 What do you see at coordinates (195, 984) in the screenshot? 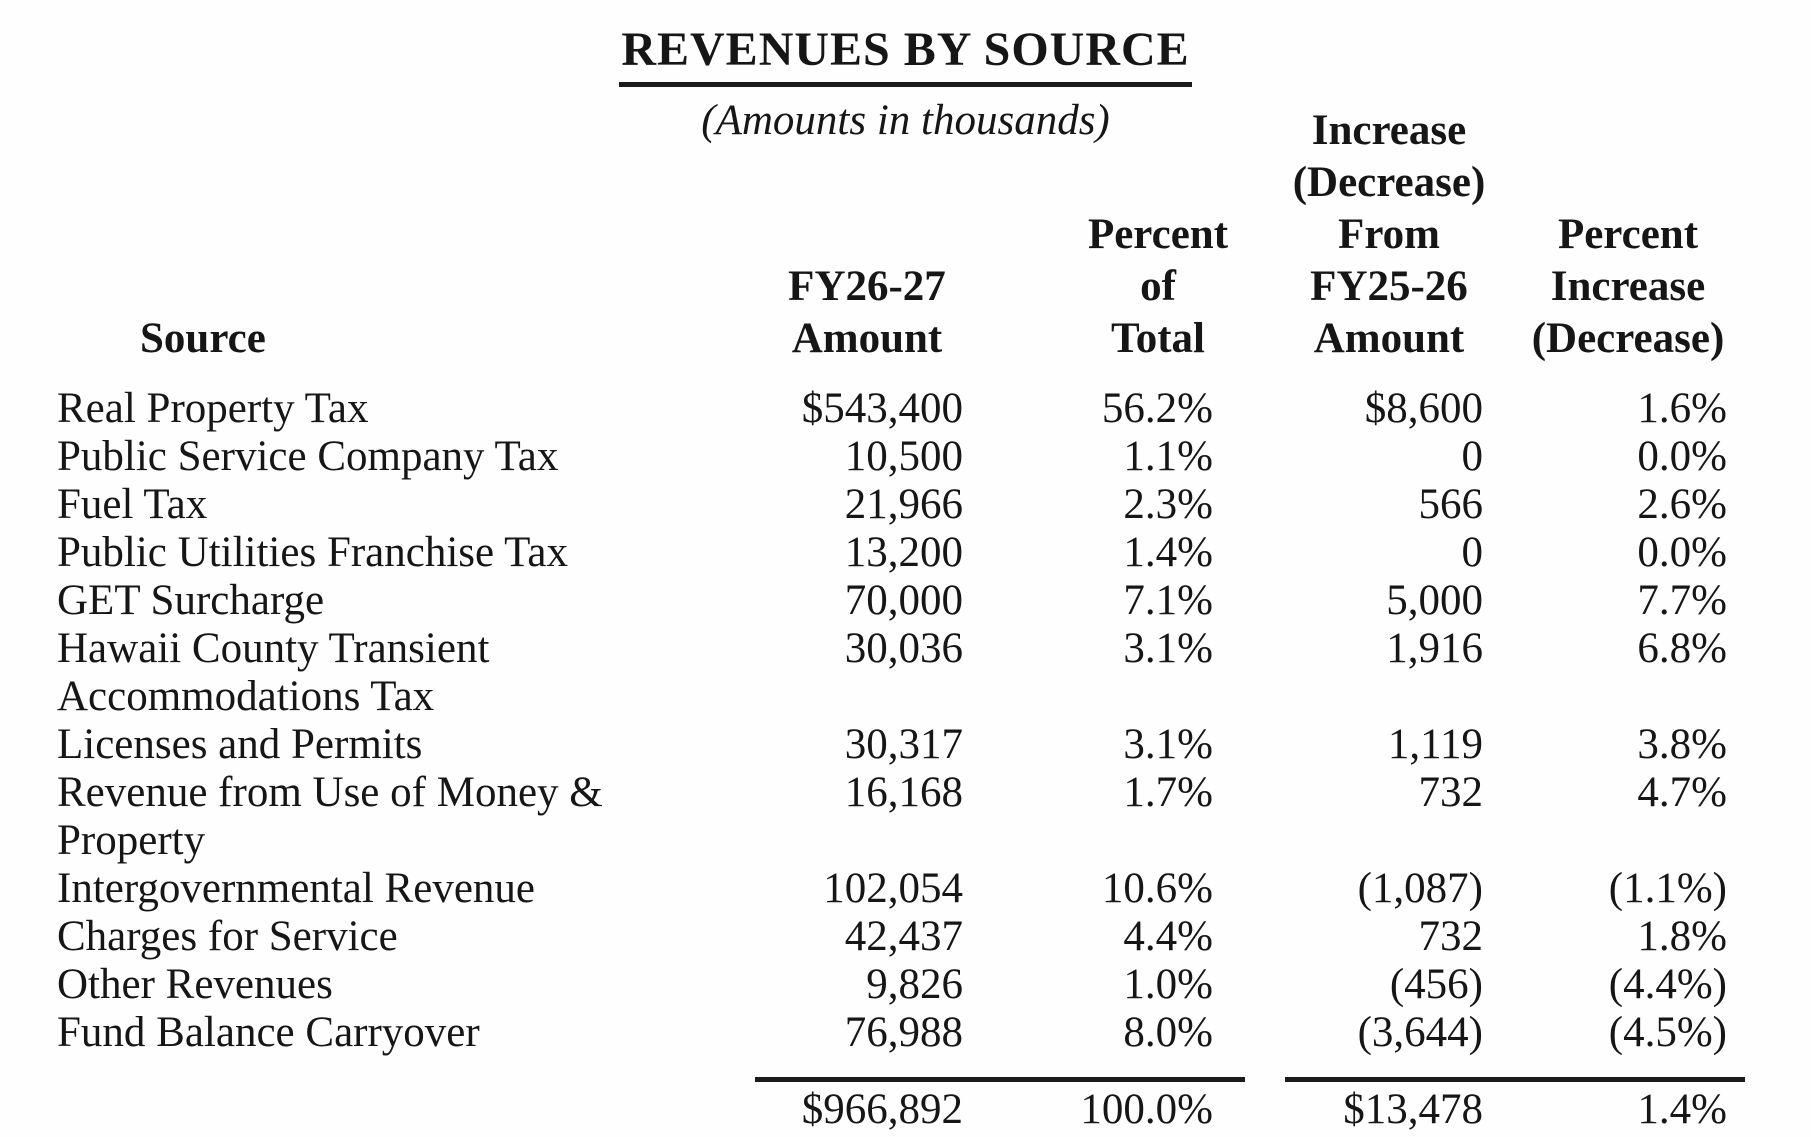
I see `cell-source: Other Revenues` at bounding box center [195, 984].